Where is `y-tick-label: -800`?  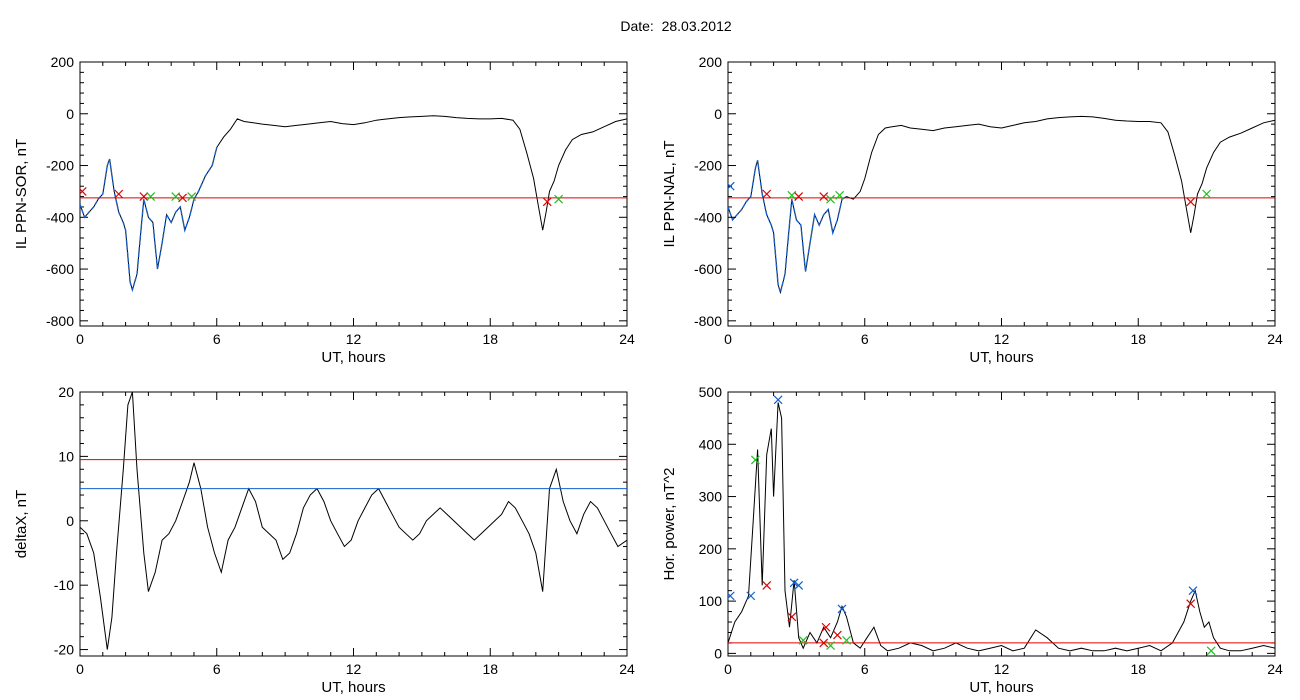
y-tick-label: -800 is located at coordinates (60, 321).